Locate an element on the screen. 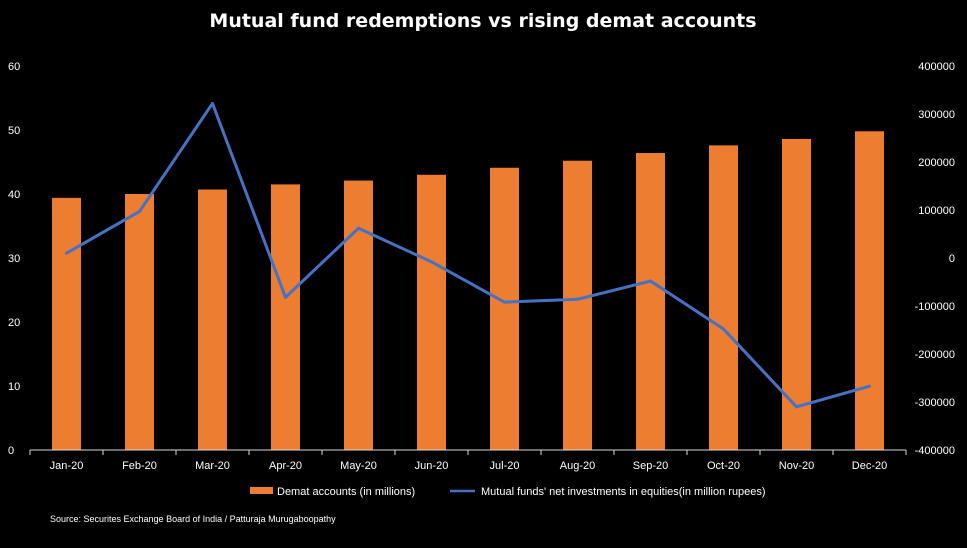 This screenshot has height=548, width=967. x-tick-label: Apr-20 is located at coordinates (285, 466).